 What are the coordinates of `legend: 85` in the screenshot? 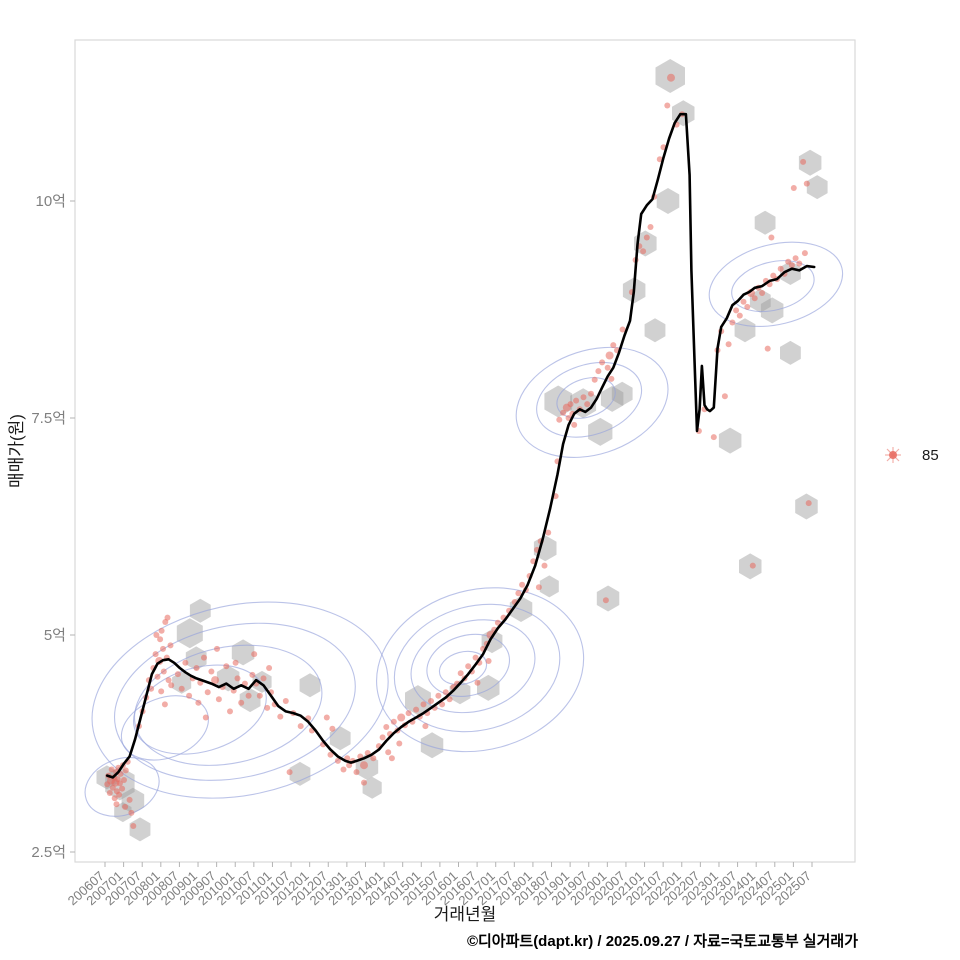 It's located at (912, 455).